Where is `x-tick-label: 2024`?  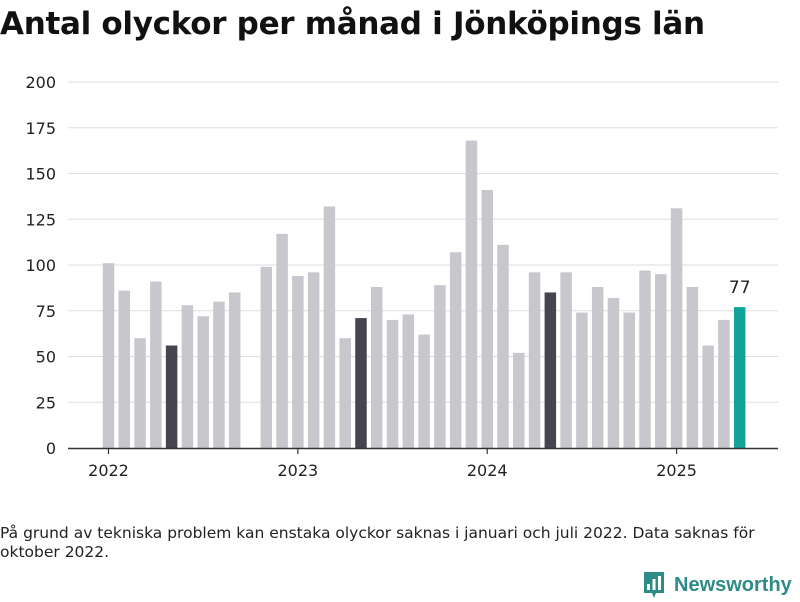
x-tick-label: 2024 is located at coordinates (487, 470).